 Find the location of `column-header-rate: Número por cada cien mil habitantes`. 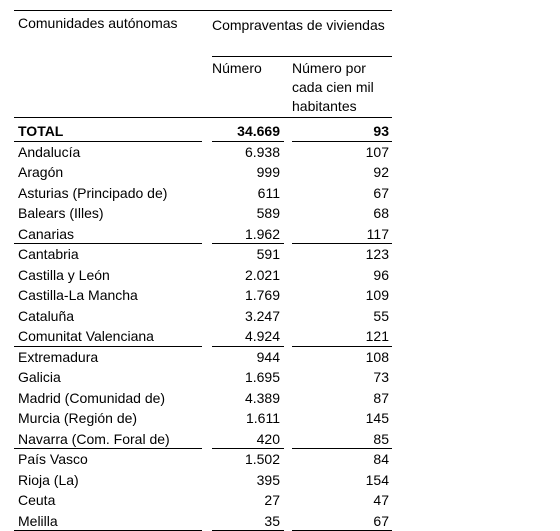

column-header-rate: Número por cada cien mil habitantes is located at coordinates (342, 87).